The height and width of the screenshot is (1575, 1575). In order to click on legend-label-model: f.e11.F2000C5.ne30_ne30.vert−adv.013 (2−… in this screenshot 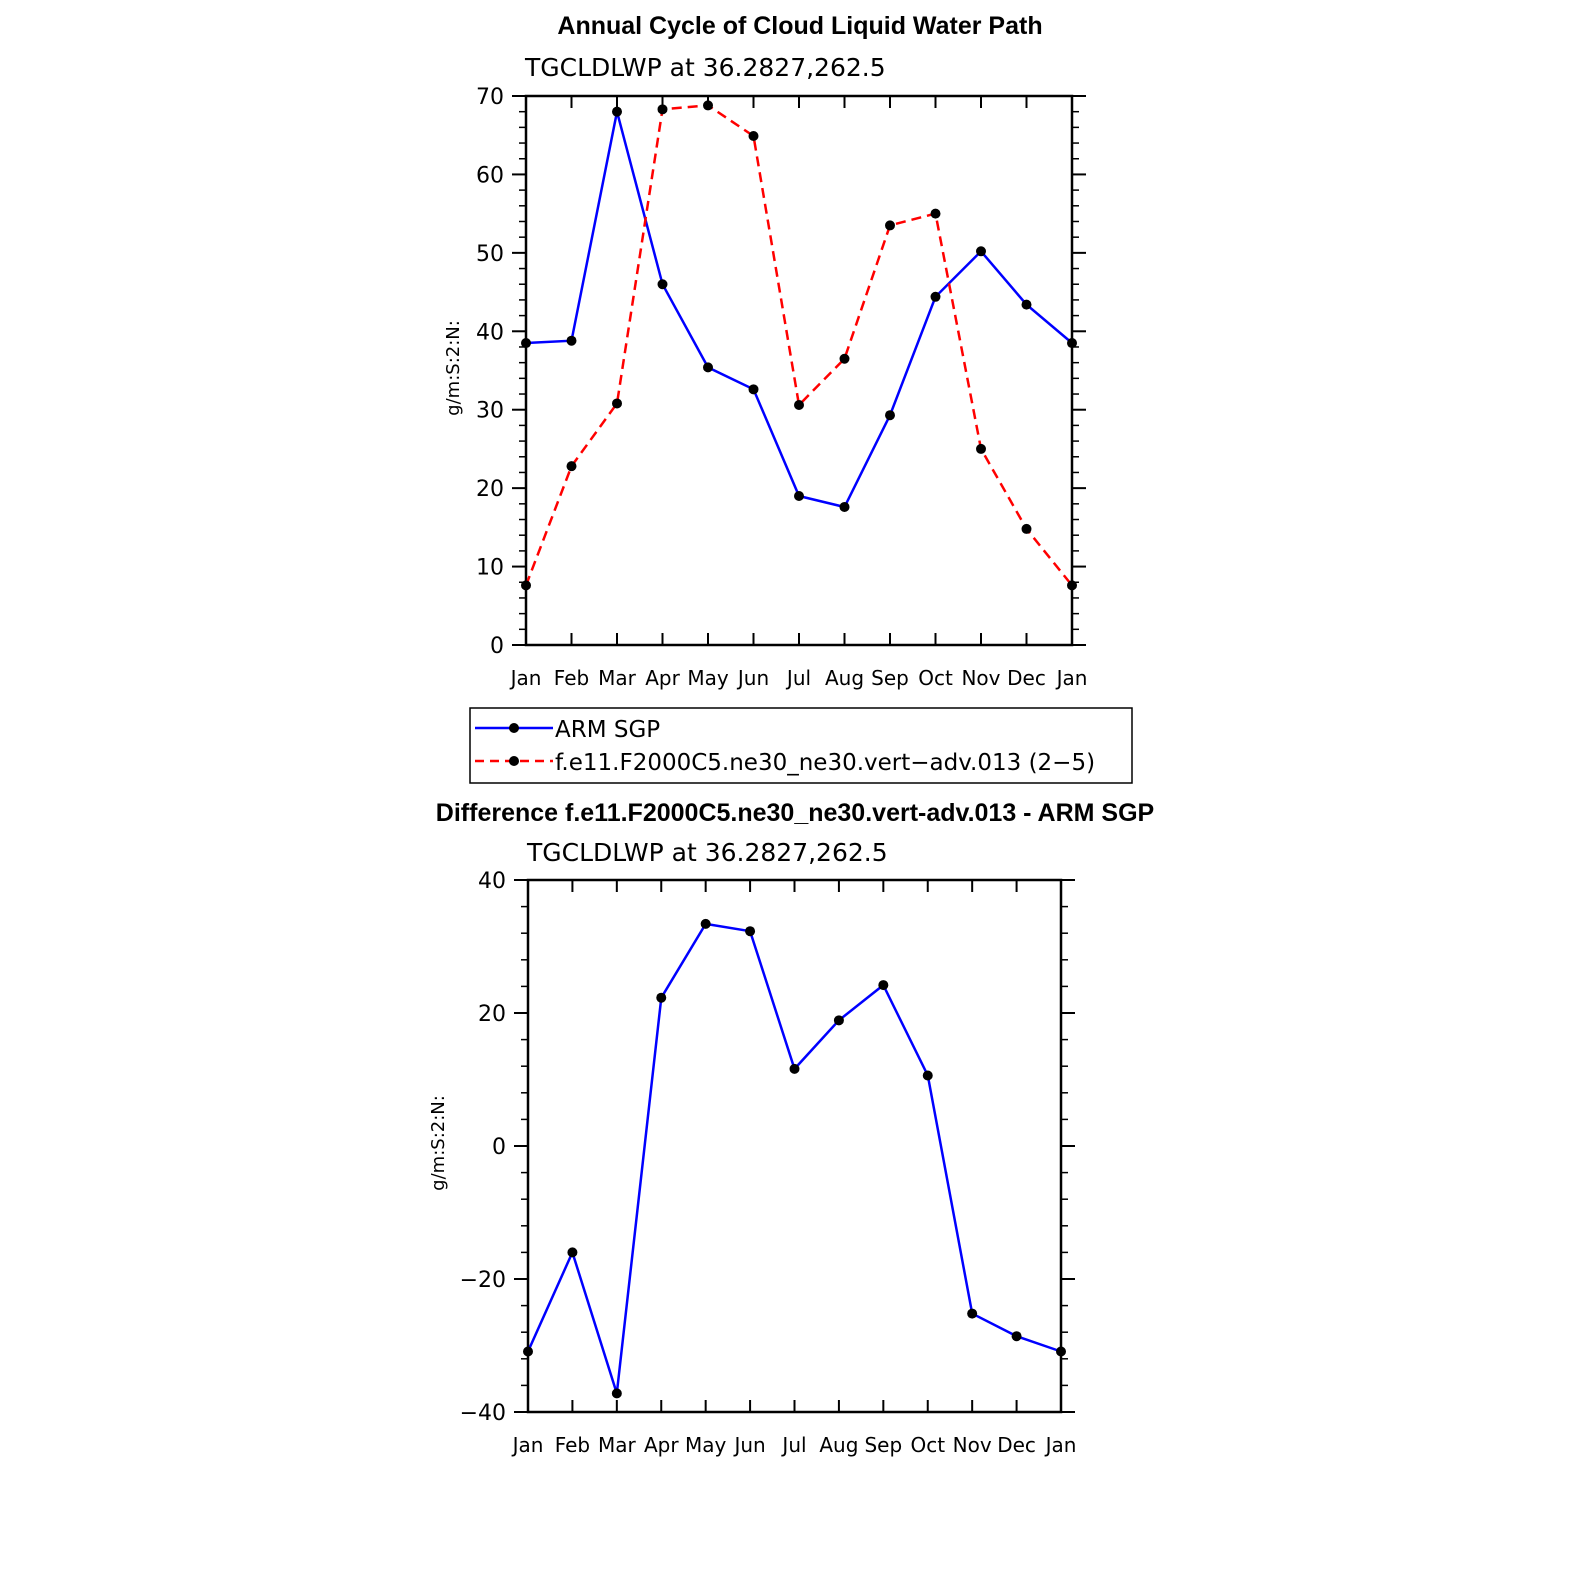, I will do `click(825, 763)`.